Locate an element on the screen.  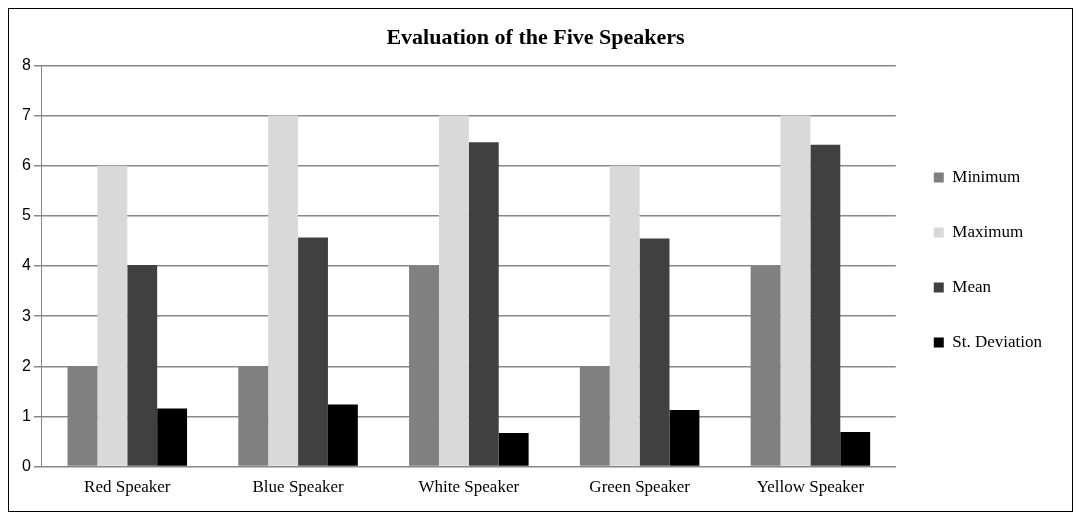
x-tick-label: Red Speaker is located at coordinates (127, 487).